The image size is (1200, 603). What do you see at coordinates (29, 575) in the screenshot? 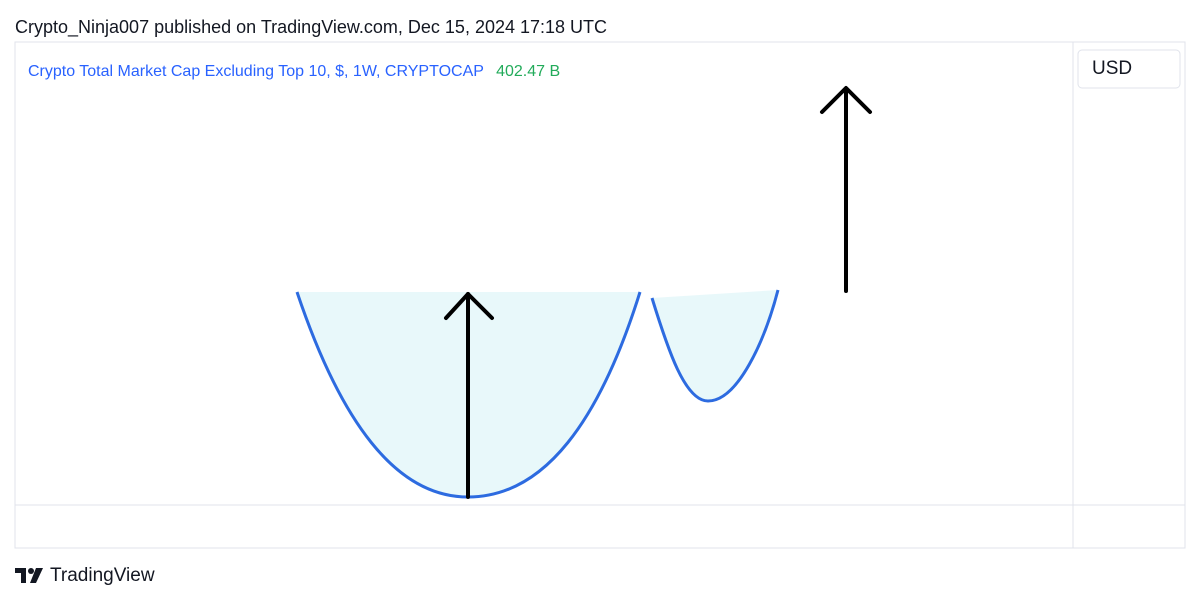
I see `brand-logo` at bounding box center [29, 575].